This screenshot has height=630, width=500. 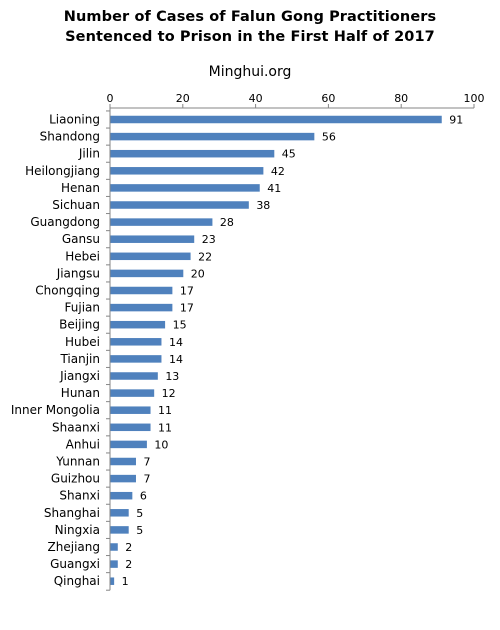 What do you see at coordinates (82, 256) in the screenshot?
I see `category-label: Hebei` at bounding box center [82, 256].